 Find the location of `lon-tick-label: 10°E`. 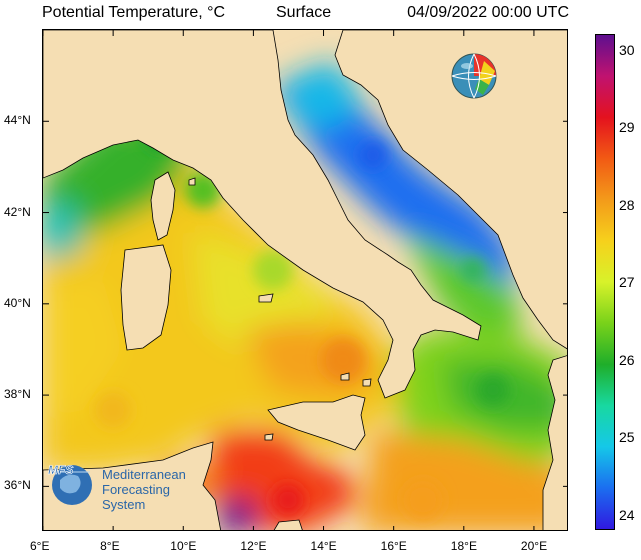

lon-tick-label: 10°E is located at coordinates (183, 546).